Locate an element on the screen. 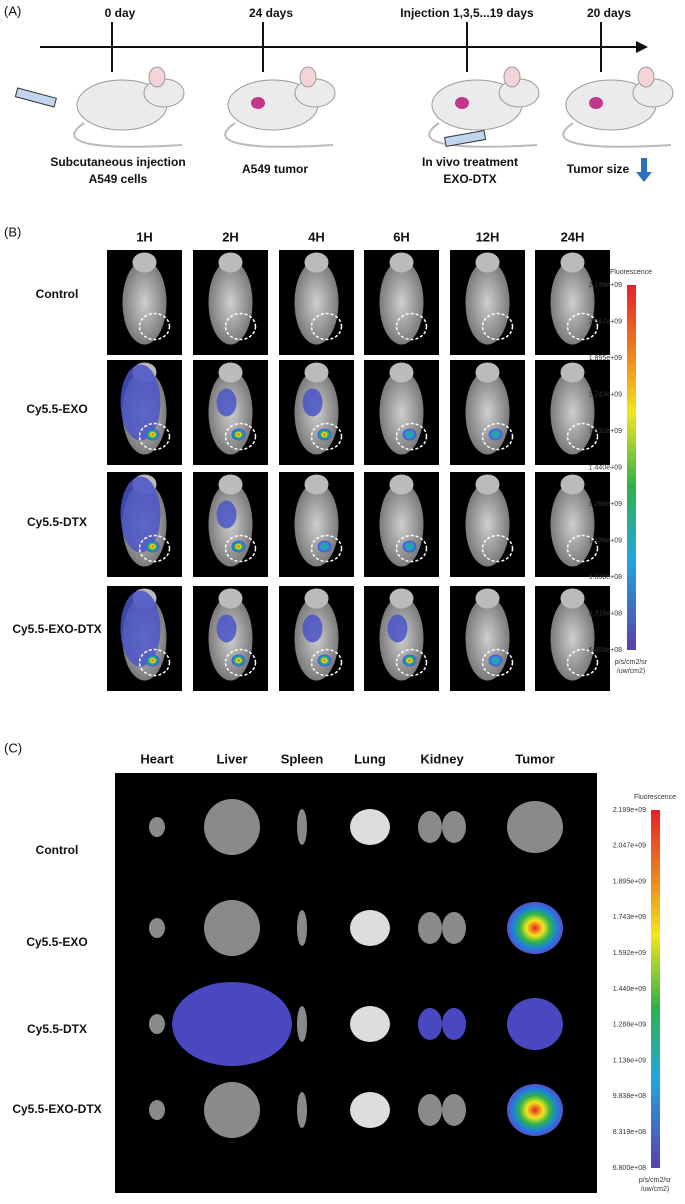 The height and width of the screenshot is (1204, 685). colorbar-label: 9.838e+08 is located at coordinates (629, 1096).